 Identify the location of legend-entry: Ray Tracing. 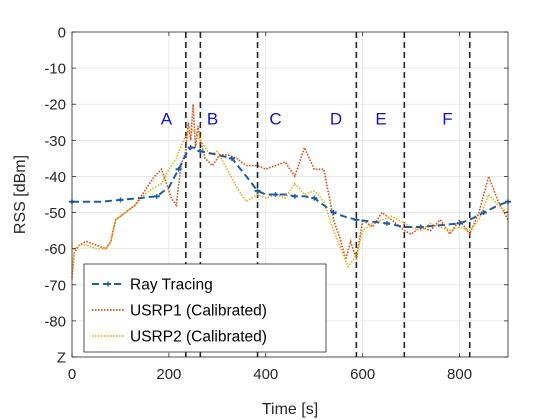
(152, 285).